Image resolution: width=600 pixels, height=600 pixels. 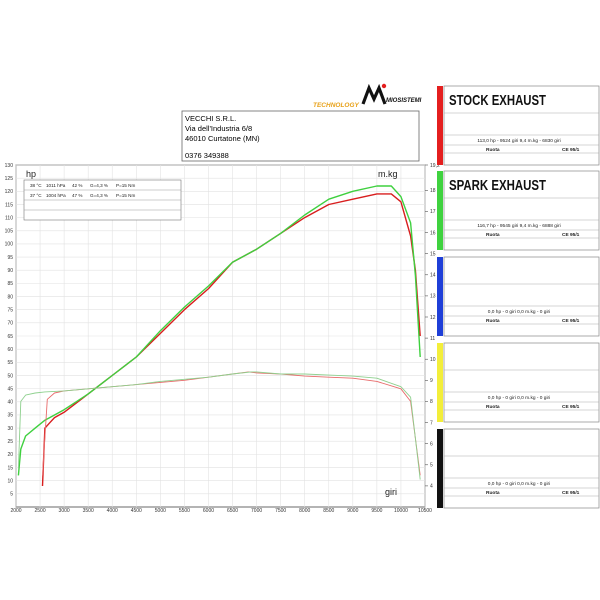 What do you see at coordinates (404, 101) in the screenshot?
I see `logo-brand: MIOSISTEMI` at bounding box center [404, 101].